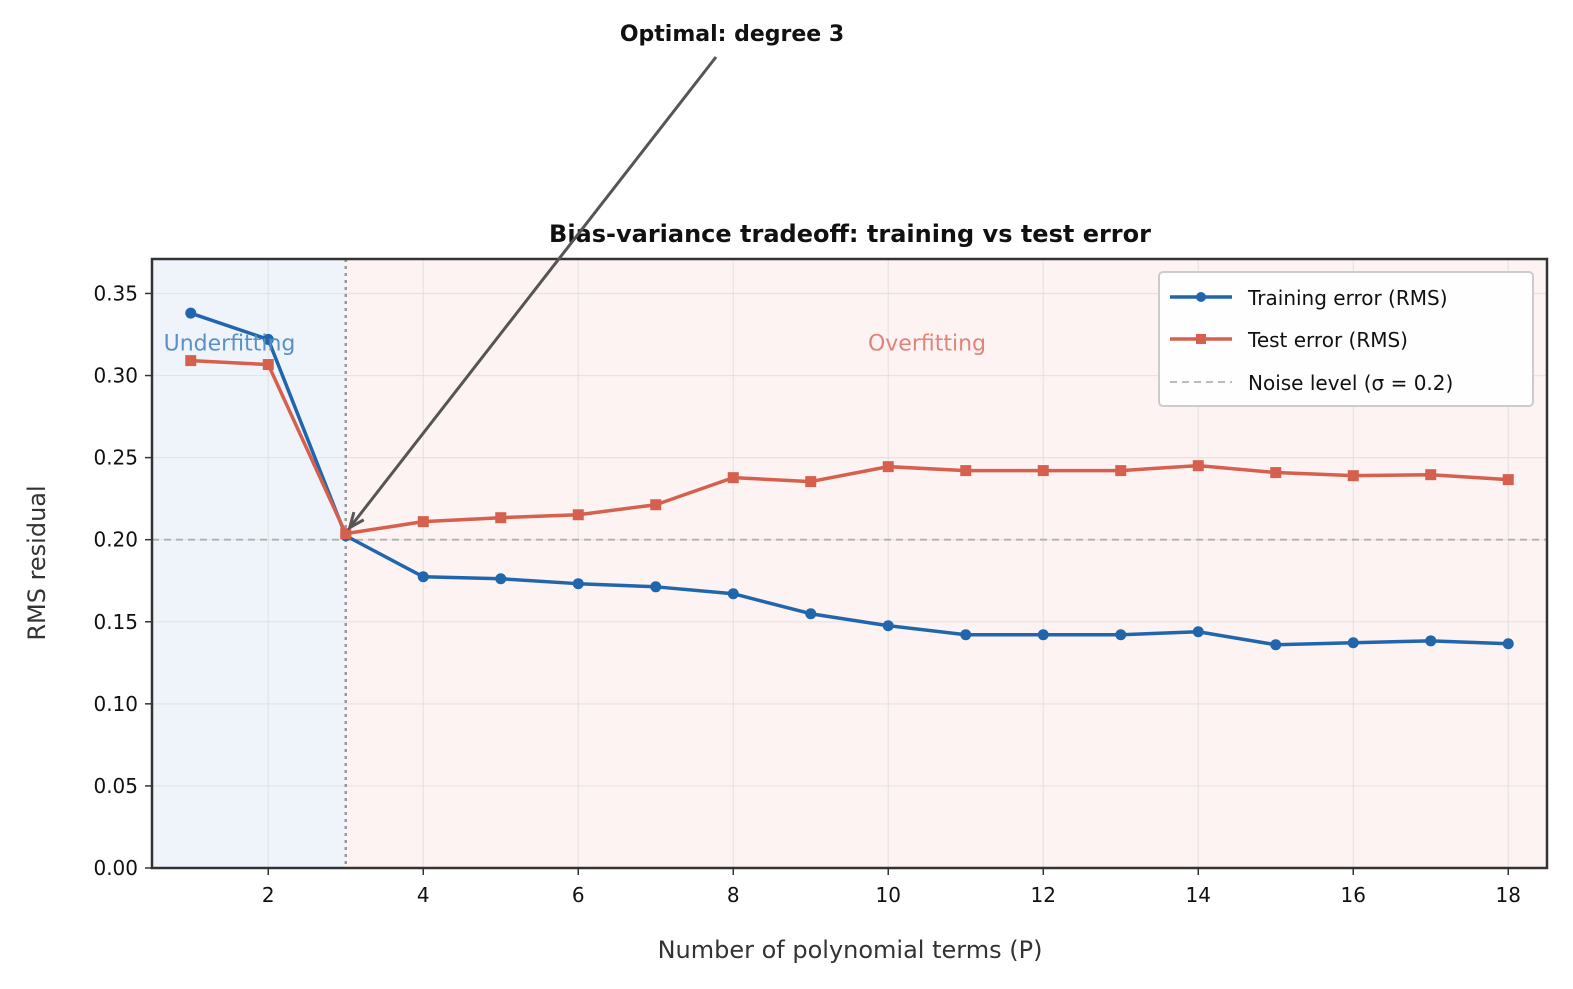 This screenshot has height=989, width=1573. What do you see at coordinates (115, 622) in the screenshot?
I see `y-tick-label: 0.15` at bounding box center [115, 622].